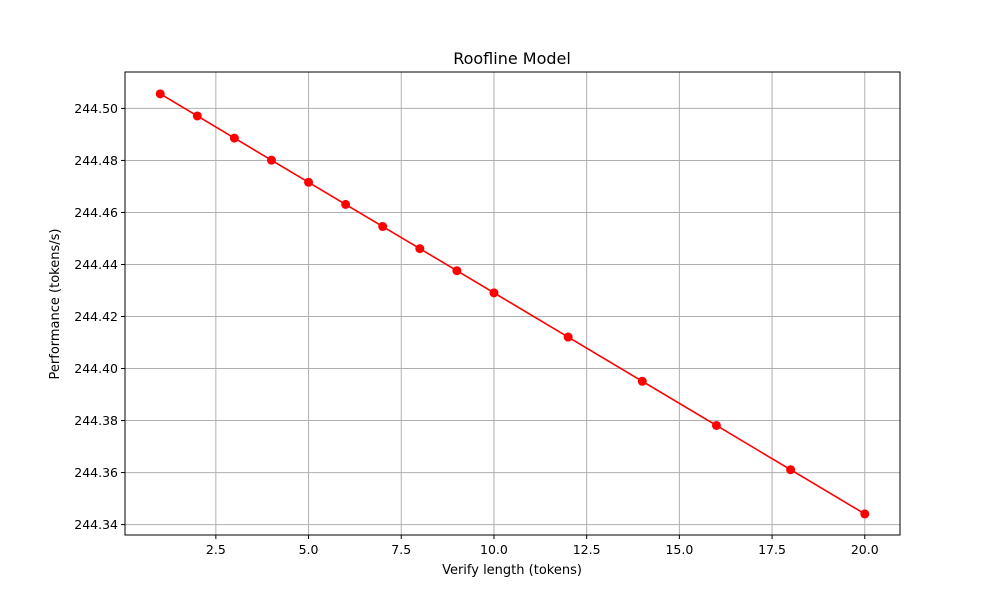 The height and width of the screenshot is (600, 1000). What do you see at coordinates (772, 549) in the screenshot?
I see `x-tick-label: 17.5` at bounding box center [772, 549].